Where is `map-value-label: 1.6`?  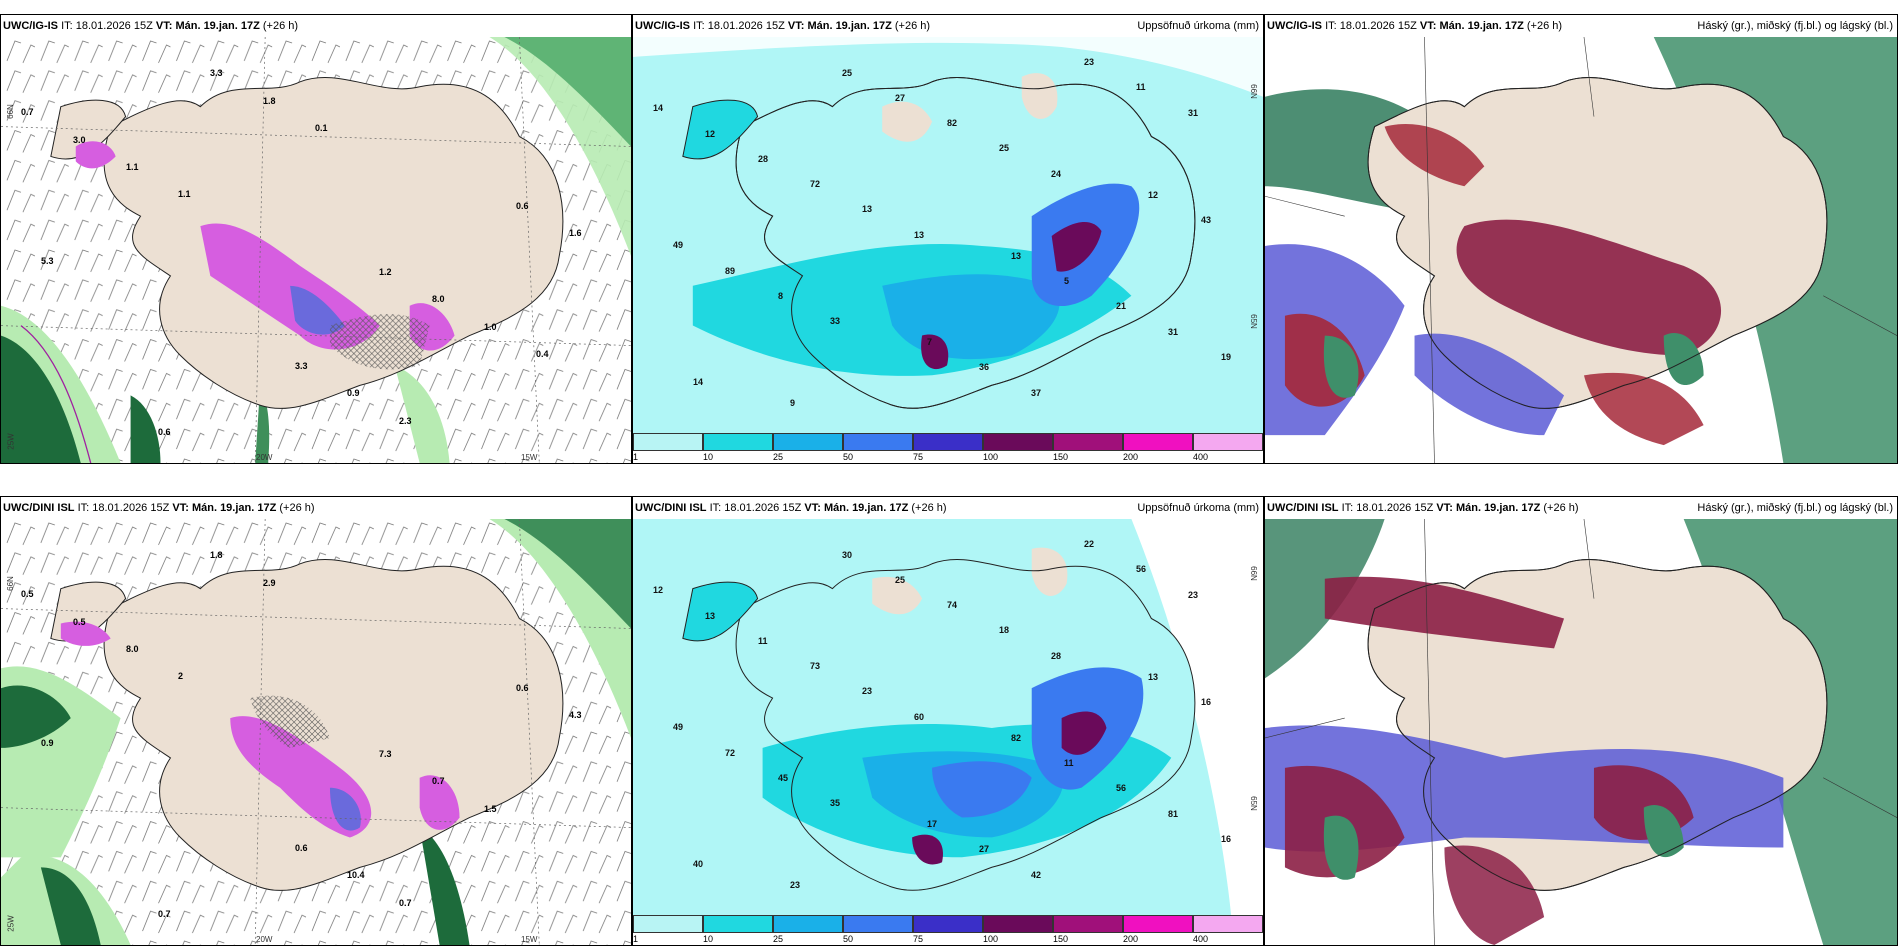 map-value-label: 1.6 is located at coordinates (575, 233).